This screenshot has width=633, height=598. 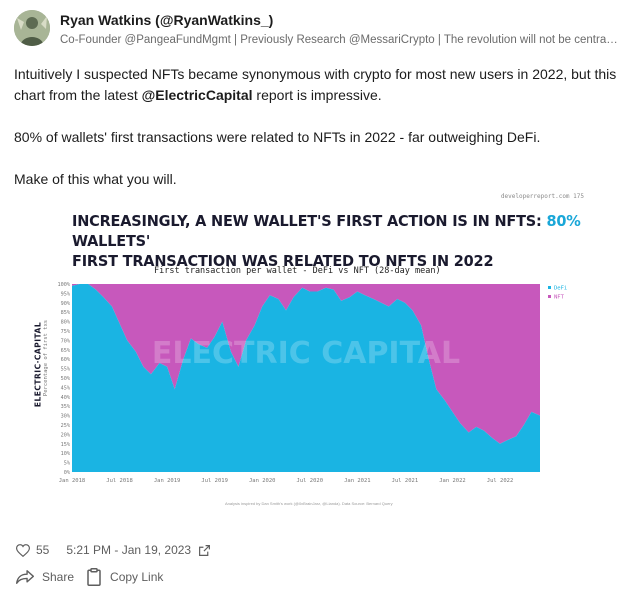 What do you see at coordinates (66, 313) in the screenshot?
I see `y-tick-label: 85%` at bounding box center [66, 313].